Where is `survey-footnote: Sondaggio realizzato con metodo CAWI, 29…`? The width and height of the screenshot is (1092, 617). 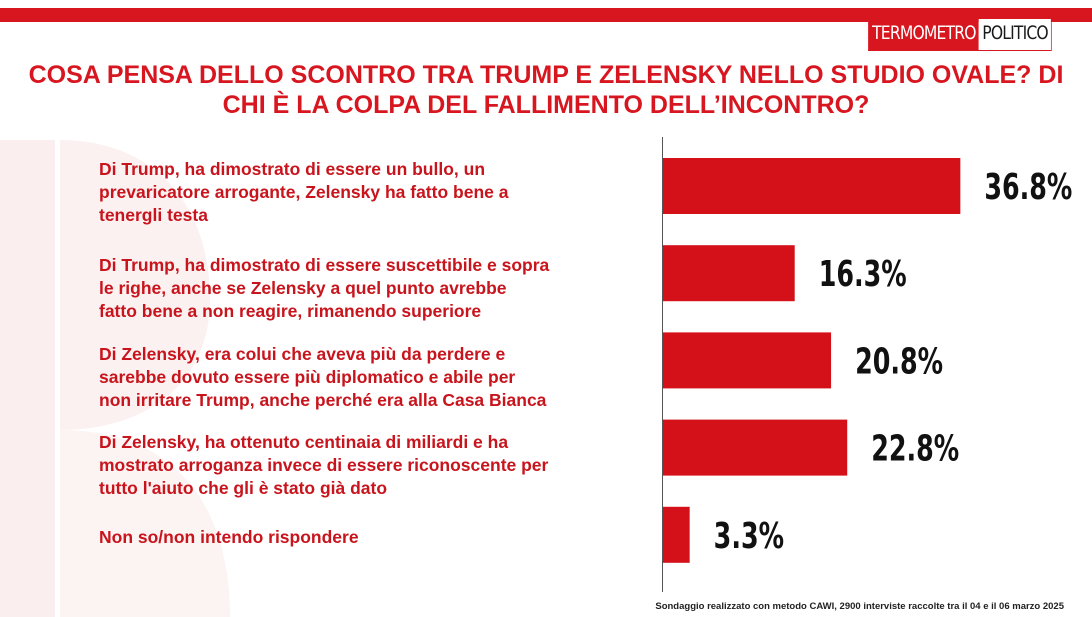 survey-footnote: Sondaggio realizzato con metodo CAWI, 29… is located at coordinates (859, 606).